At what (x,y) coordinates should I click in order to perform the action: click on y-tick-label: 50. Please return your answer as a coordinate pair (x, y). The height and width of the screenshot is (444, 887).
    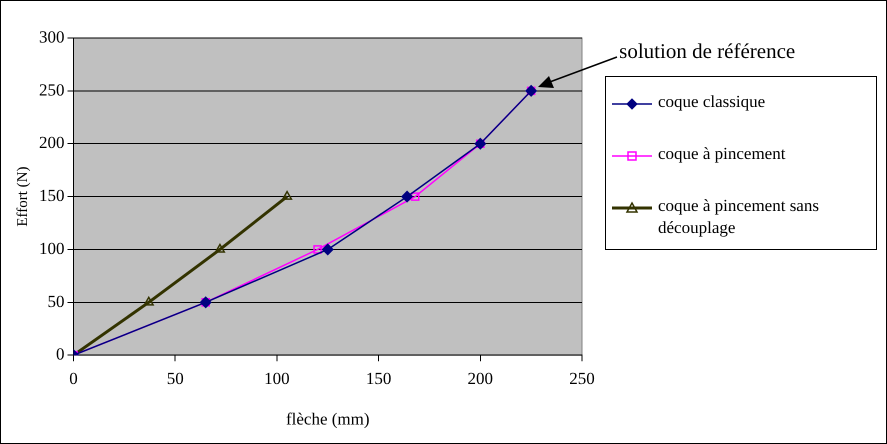
    Looking at the image, I should click on (56, 301).